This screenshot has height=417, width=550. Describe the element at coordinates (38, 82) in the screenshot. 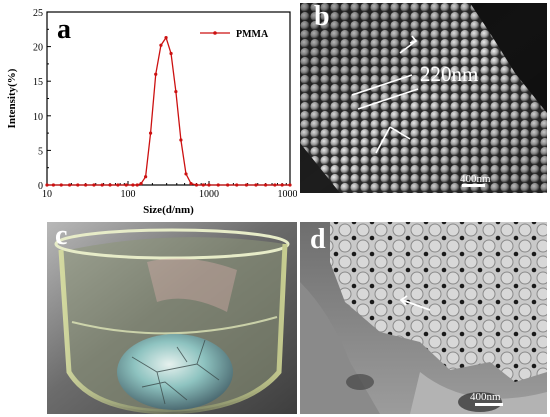

I see `y-tick-label: 15` at that location.